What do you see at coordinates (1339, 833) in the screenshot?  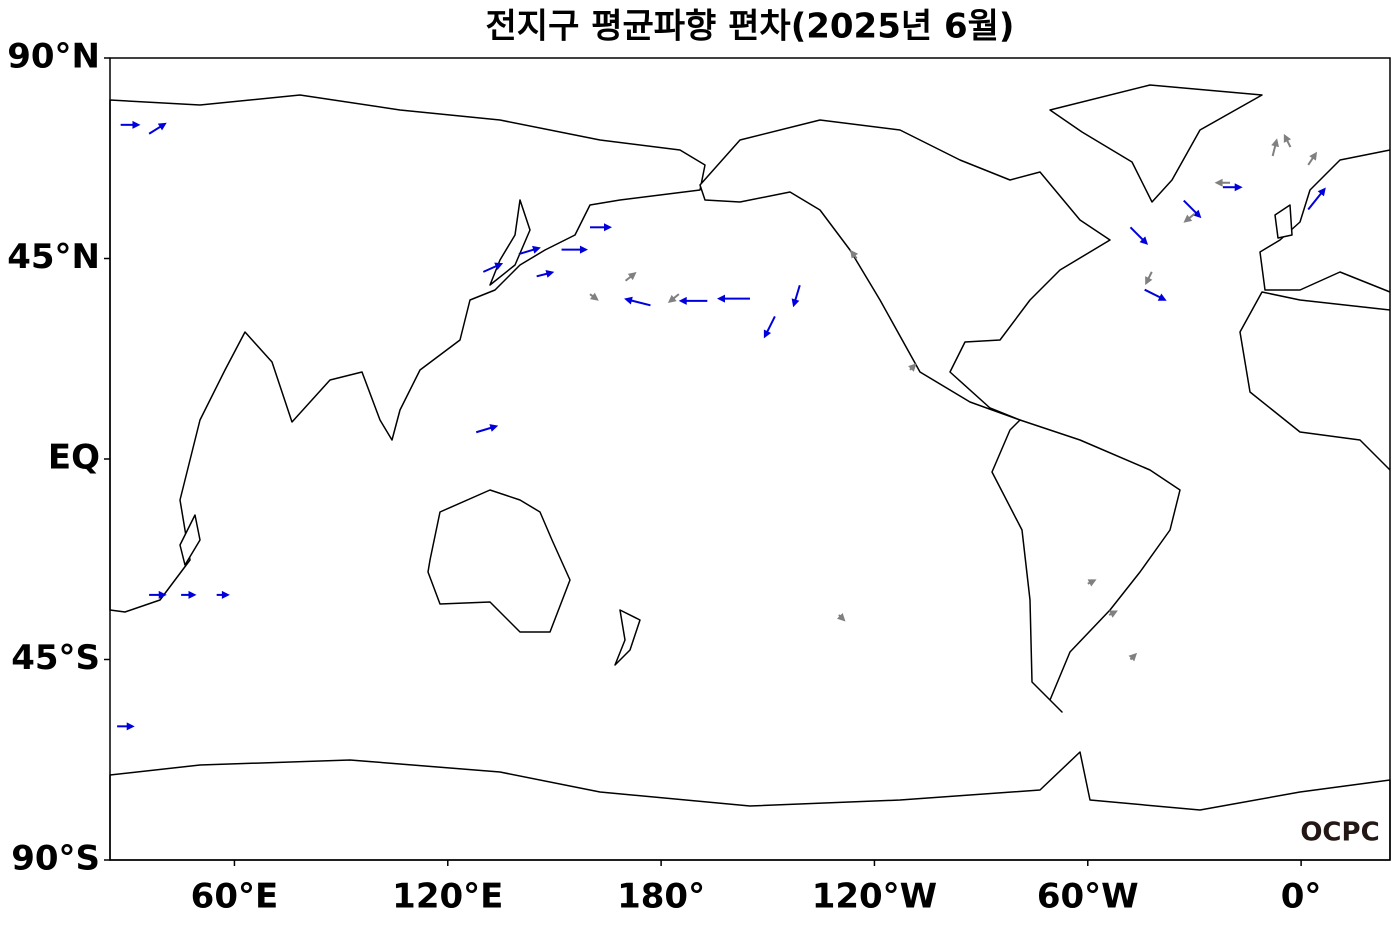 I see `logo: OCPC` at bounding box center [1339, 833].